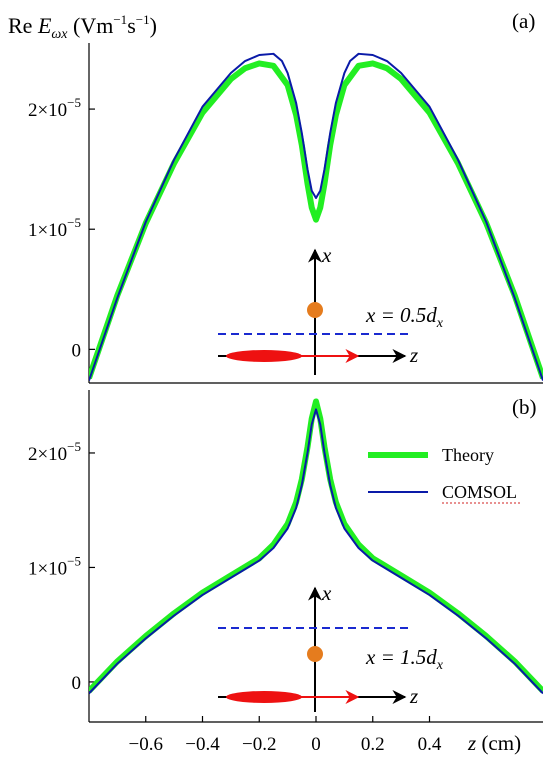  What do you see at coordinates (468, 455) in the screenshot?
I see `legend-theory-label: Theory` at bounding box center [468, 455].